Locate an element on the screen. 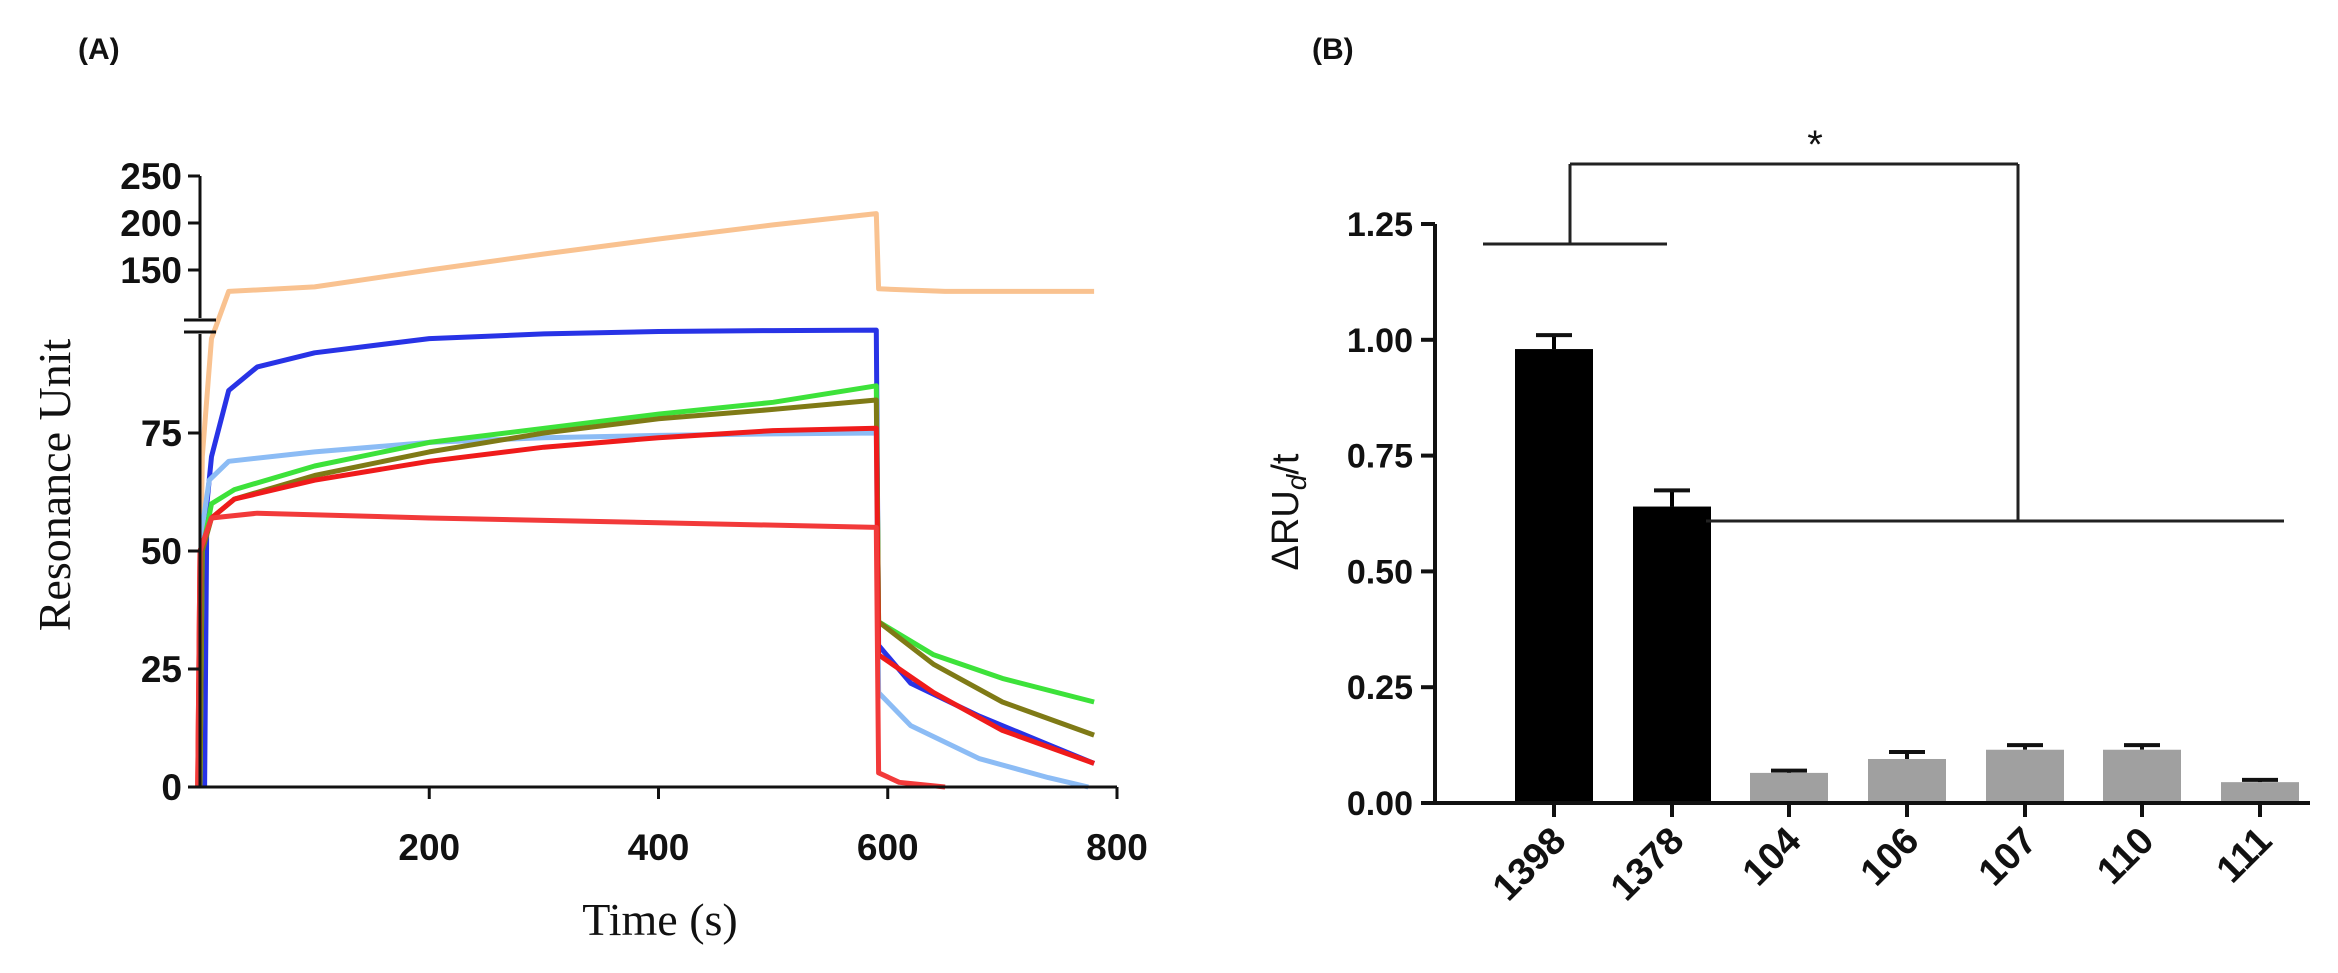 The image size is (2338, 973). series-line-bright-red is located at coordinates (570, 650).